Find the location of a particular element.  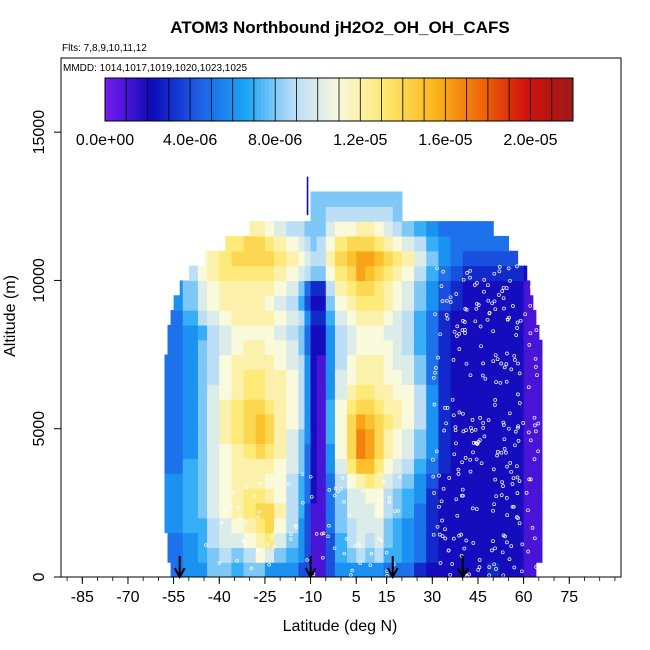

y-axis: 0 5000 10000 15000 is located at coordinates (46, 345).